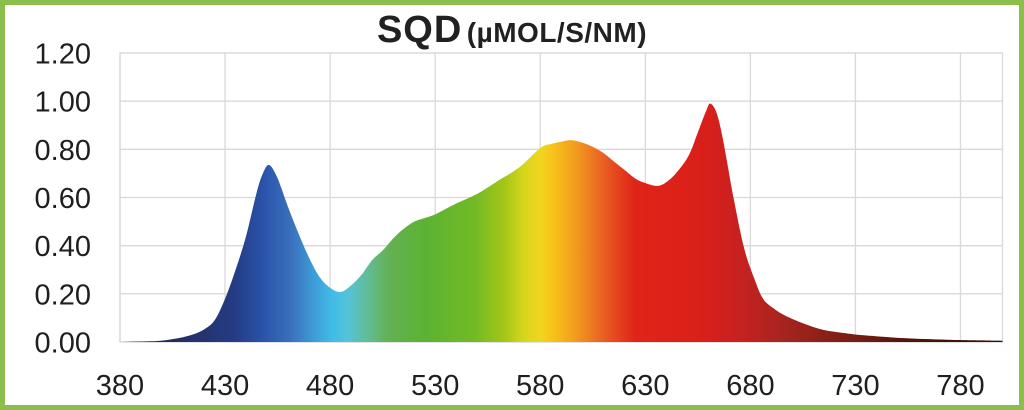 The image size is (1024, 410). What do you see at coordinates (63, 247) in the screenshot?
I see `y-tick-label: 0.40` at bounding box center [63, 247].